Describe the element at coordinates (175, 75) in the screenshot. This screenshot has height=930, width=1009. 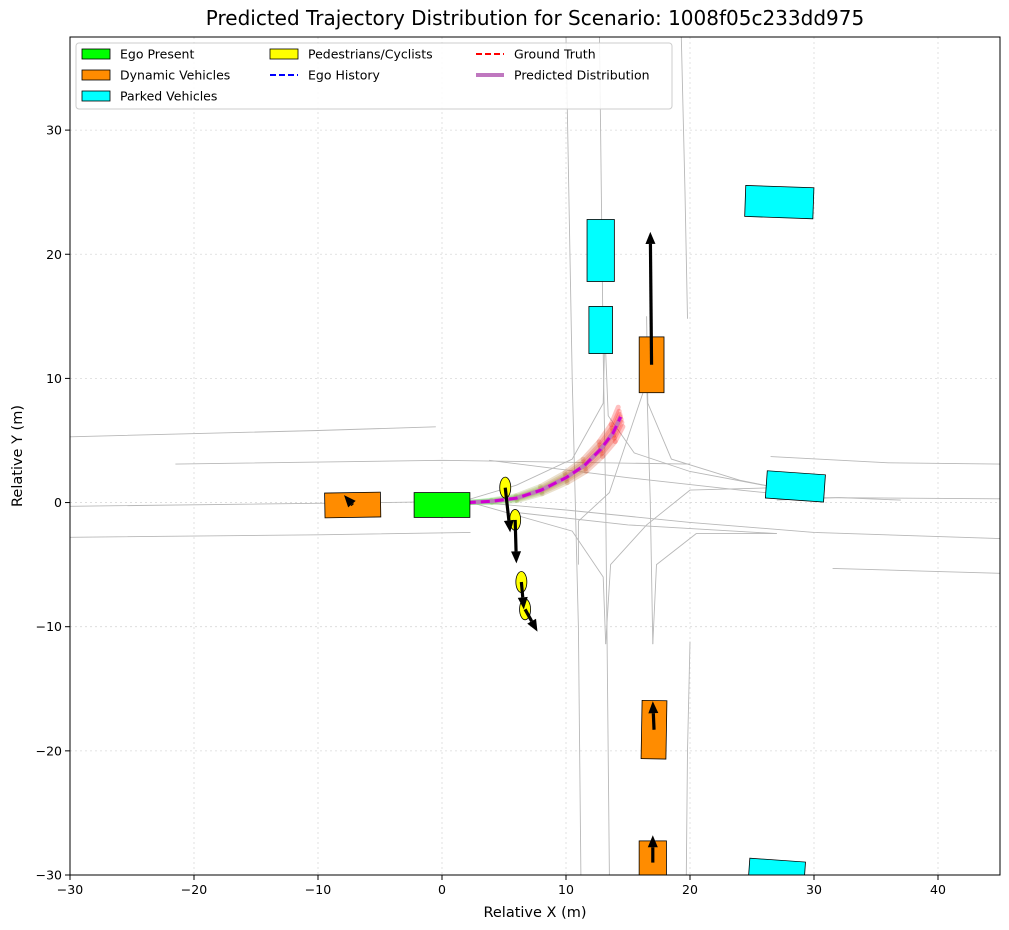
I see `legend-label: Dynamic Vehicles` at that location.